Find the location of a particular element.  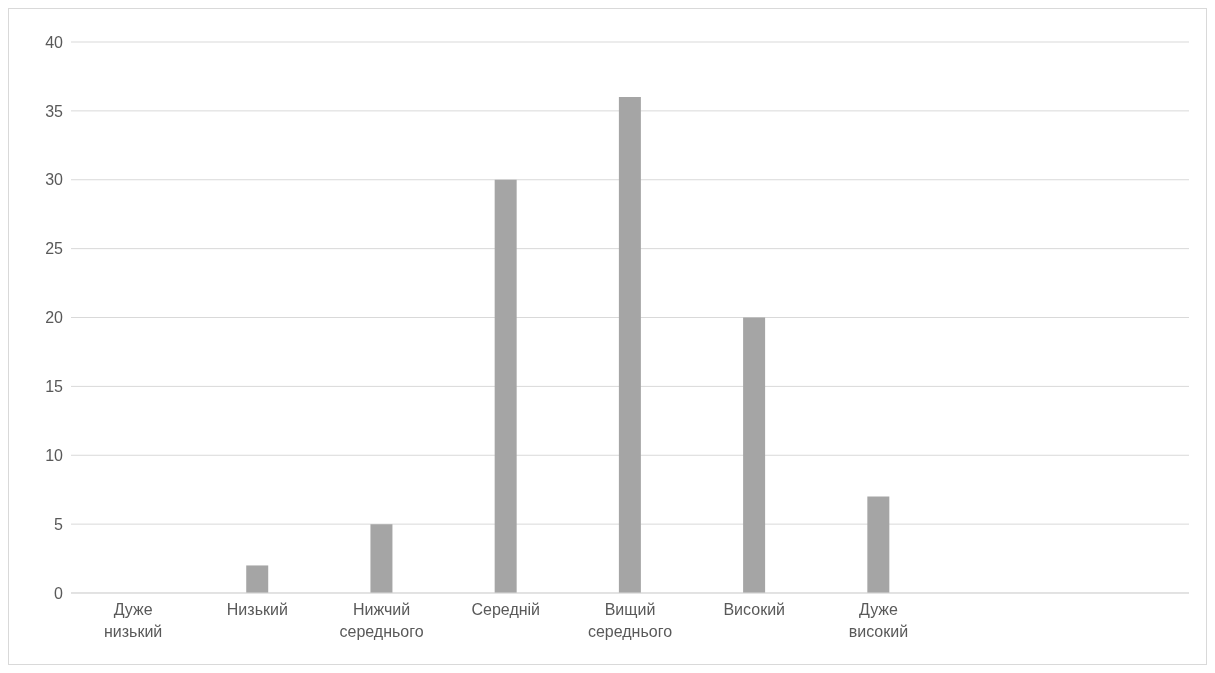

y-tick-label: 0 is located at coordinates (59, 593).